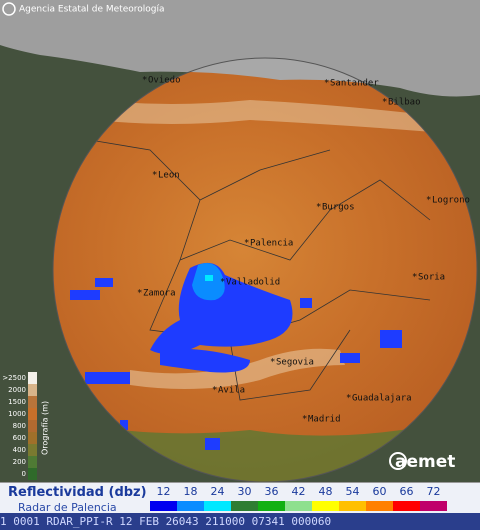  What do you see at coordinates (354, 84) in the screenshot?
I see `city-label: Santander` at bounding box center [354, 84].